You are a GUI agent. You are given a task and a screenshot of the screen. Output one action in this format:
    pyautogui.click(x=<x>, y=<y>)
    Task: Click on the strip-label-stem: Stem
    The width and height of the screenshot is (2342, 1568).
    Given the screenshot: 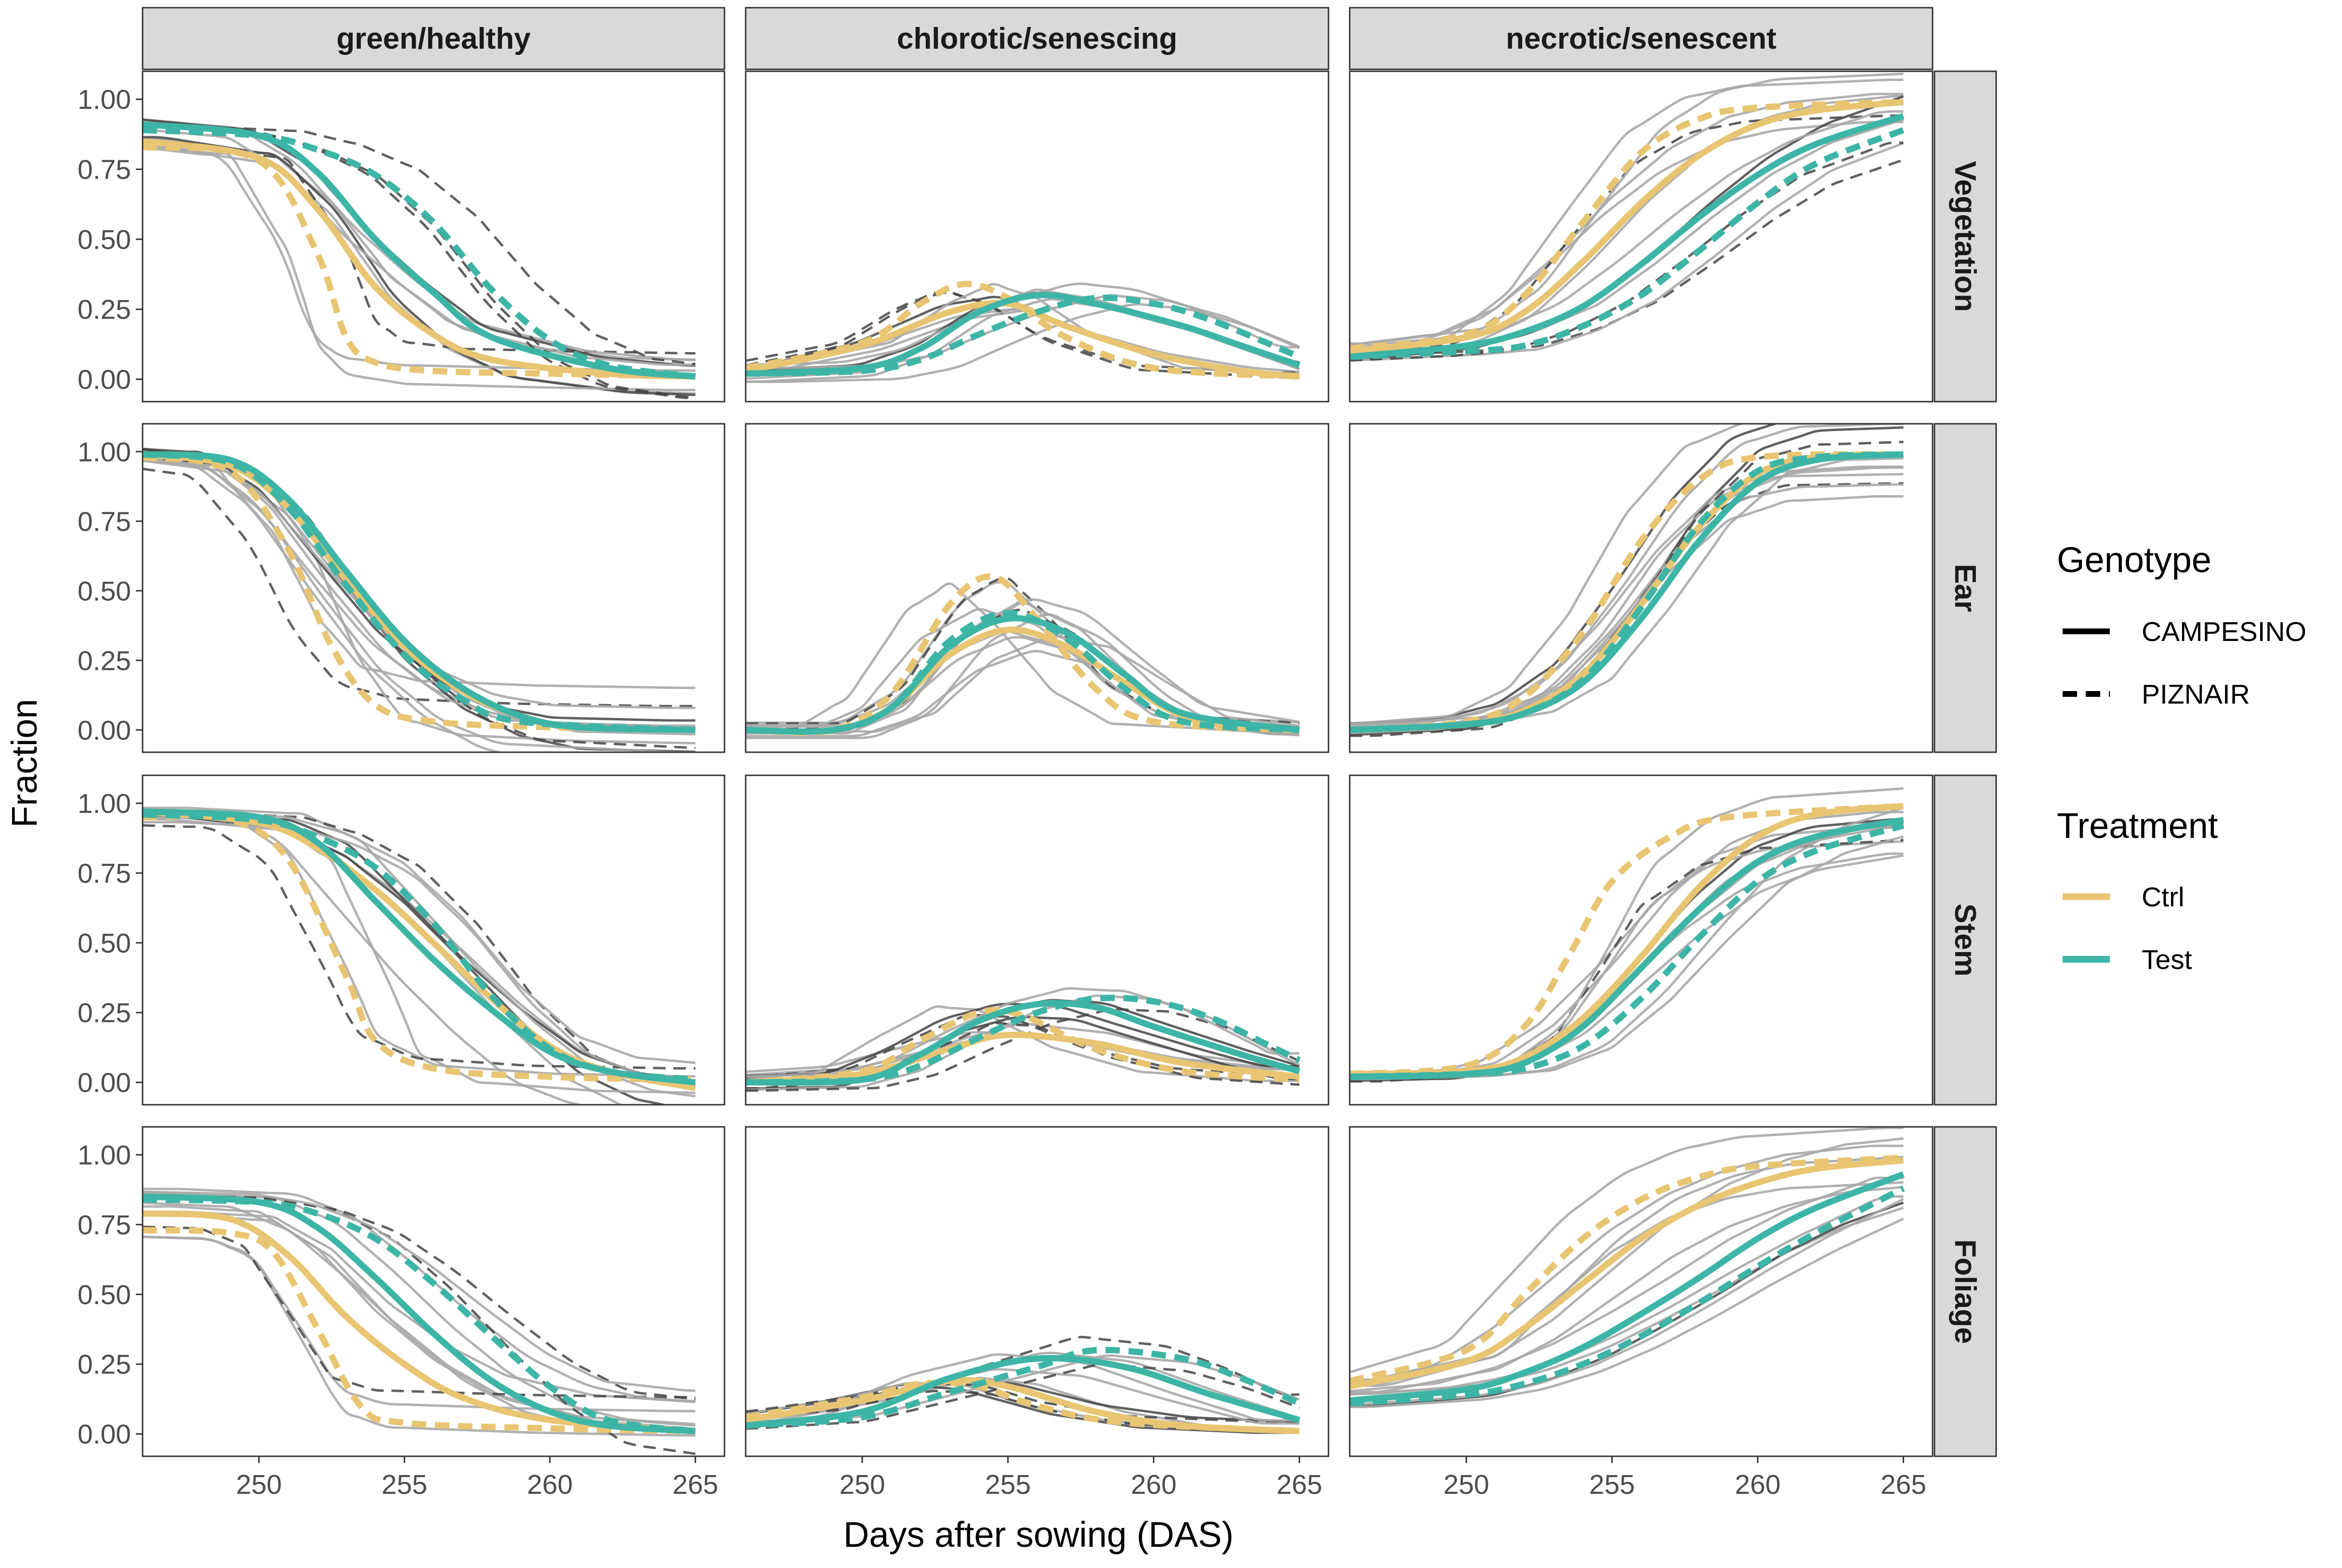 What is the action you would take?
    pyautogui.click(x=1965, y=940)
    